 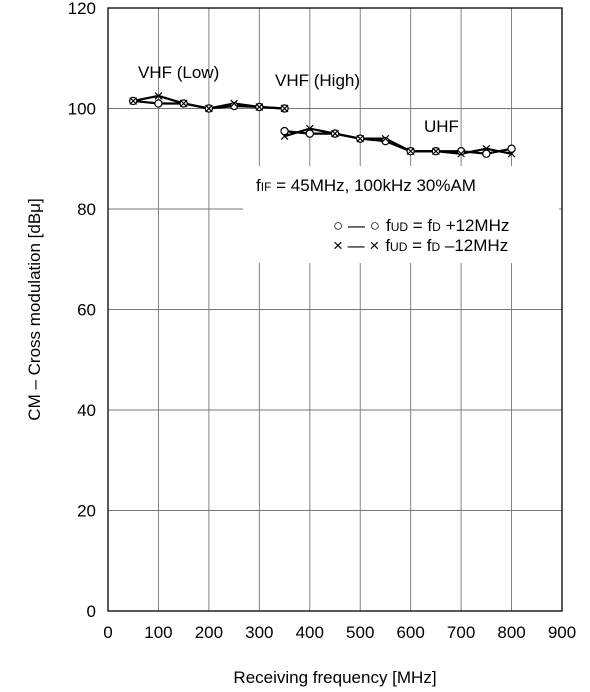 I want to click on band-label-vhf-low: VHF (Low), so click(x=178, y=72).